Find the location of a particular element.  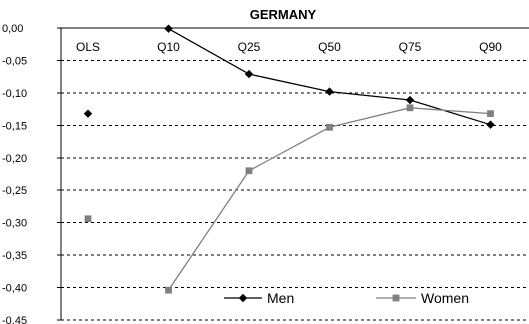

y-tick-label: 0,00 is located at coordinates (12, 29).